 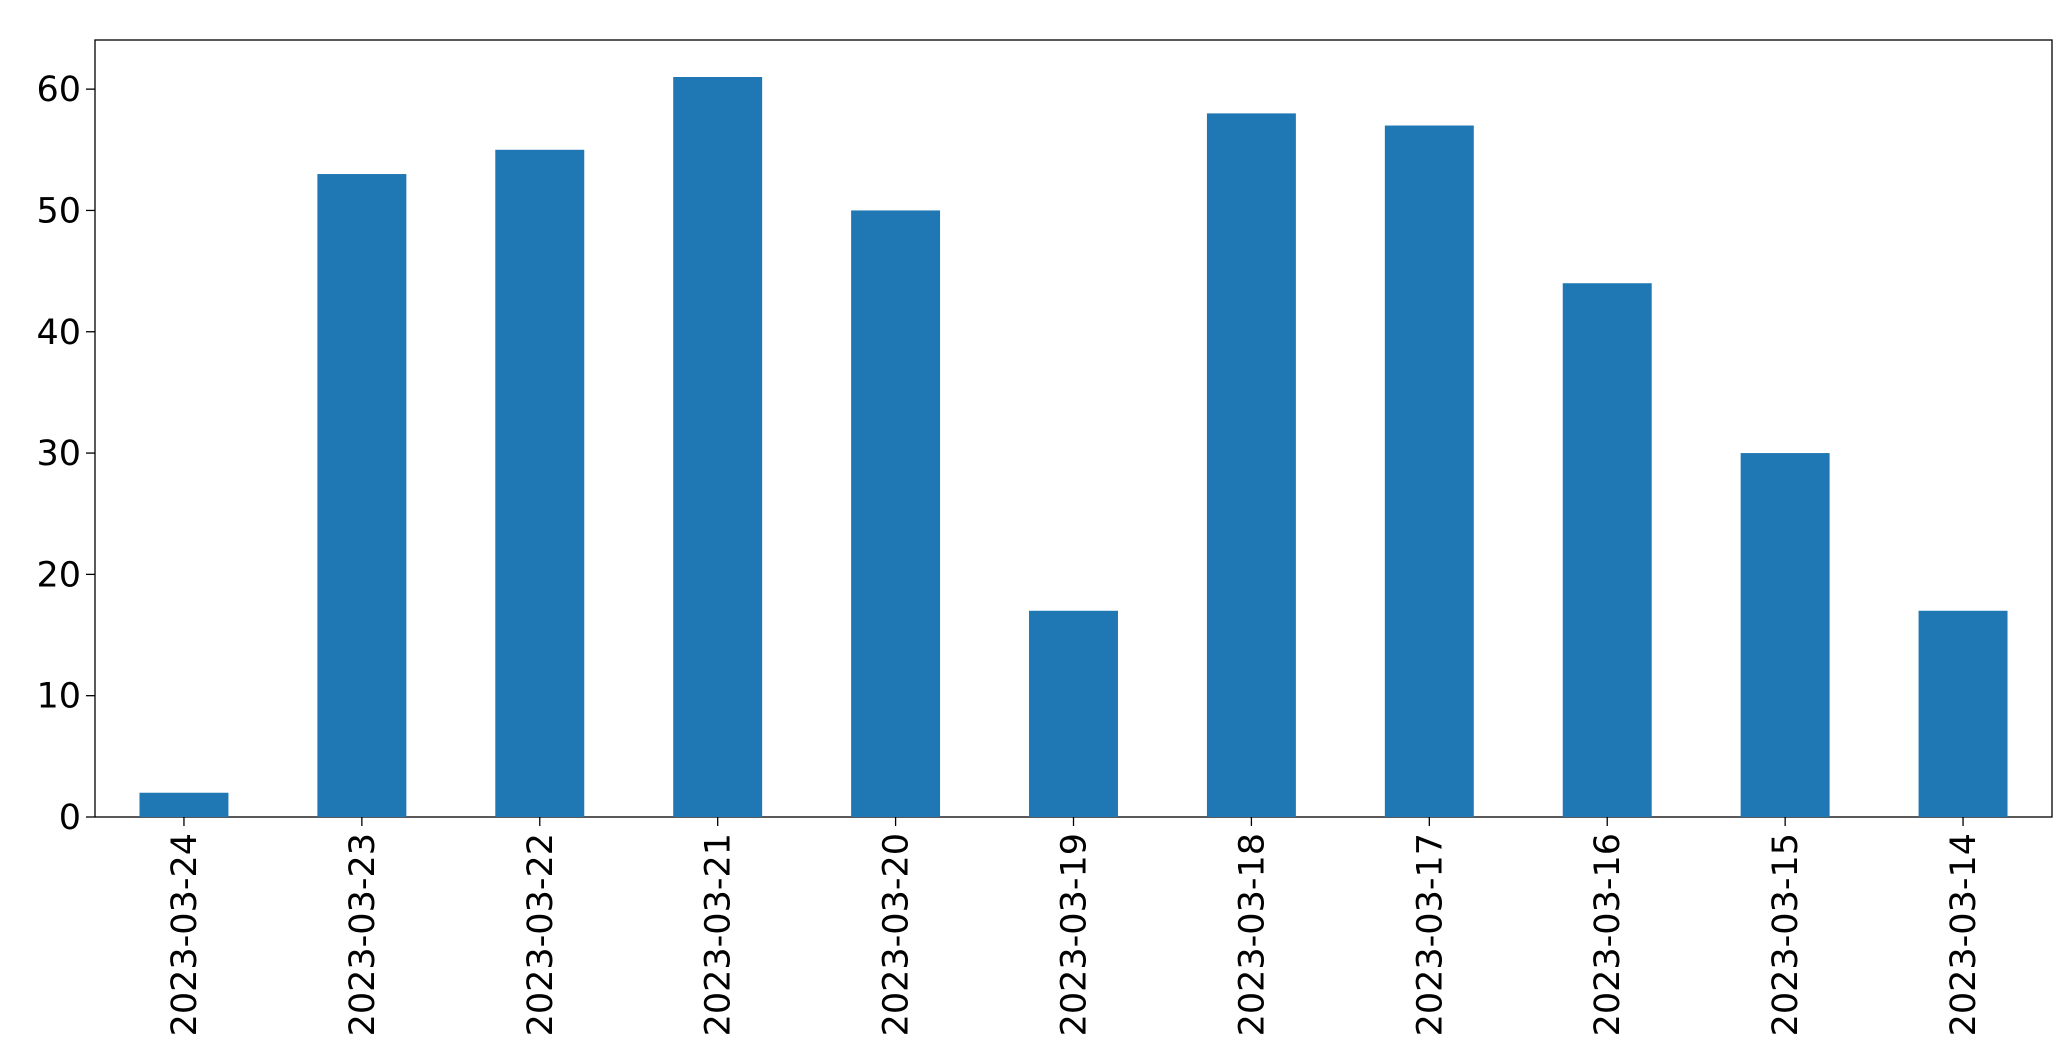 I want to click on x-tick-label: 2023-03-20, so click(x=897, y=934).